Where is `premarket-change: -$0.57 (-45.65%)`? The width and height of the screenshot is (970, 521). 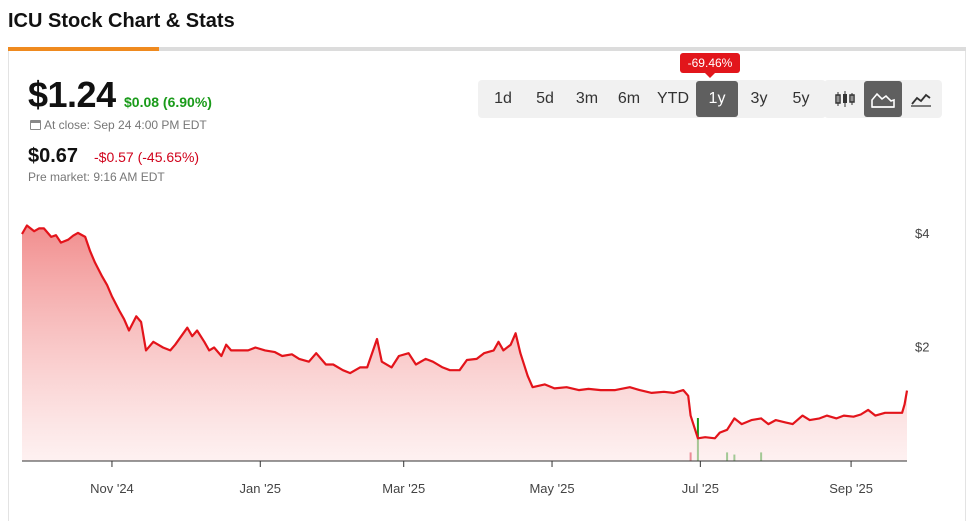
premarket-change: -$0.57 (-45.65%) is located at coordinates (147, 157).